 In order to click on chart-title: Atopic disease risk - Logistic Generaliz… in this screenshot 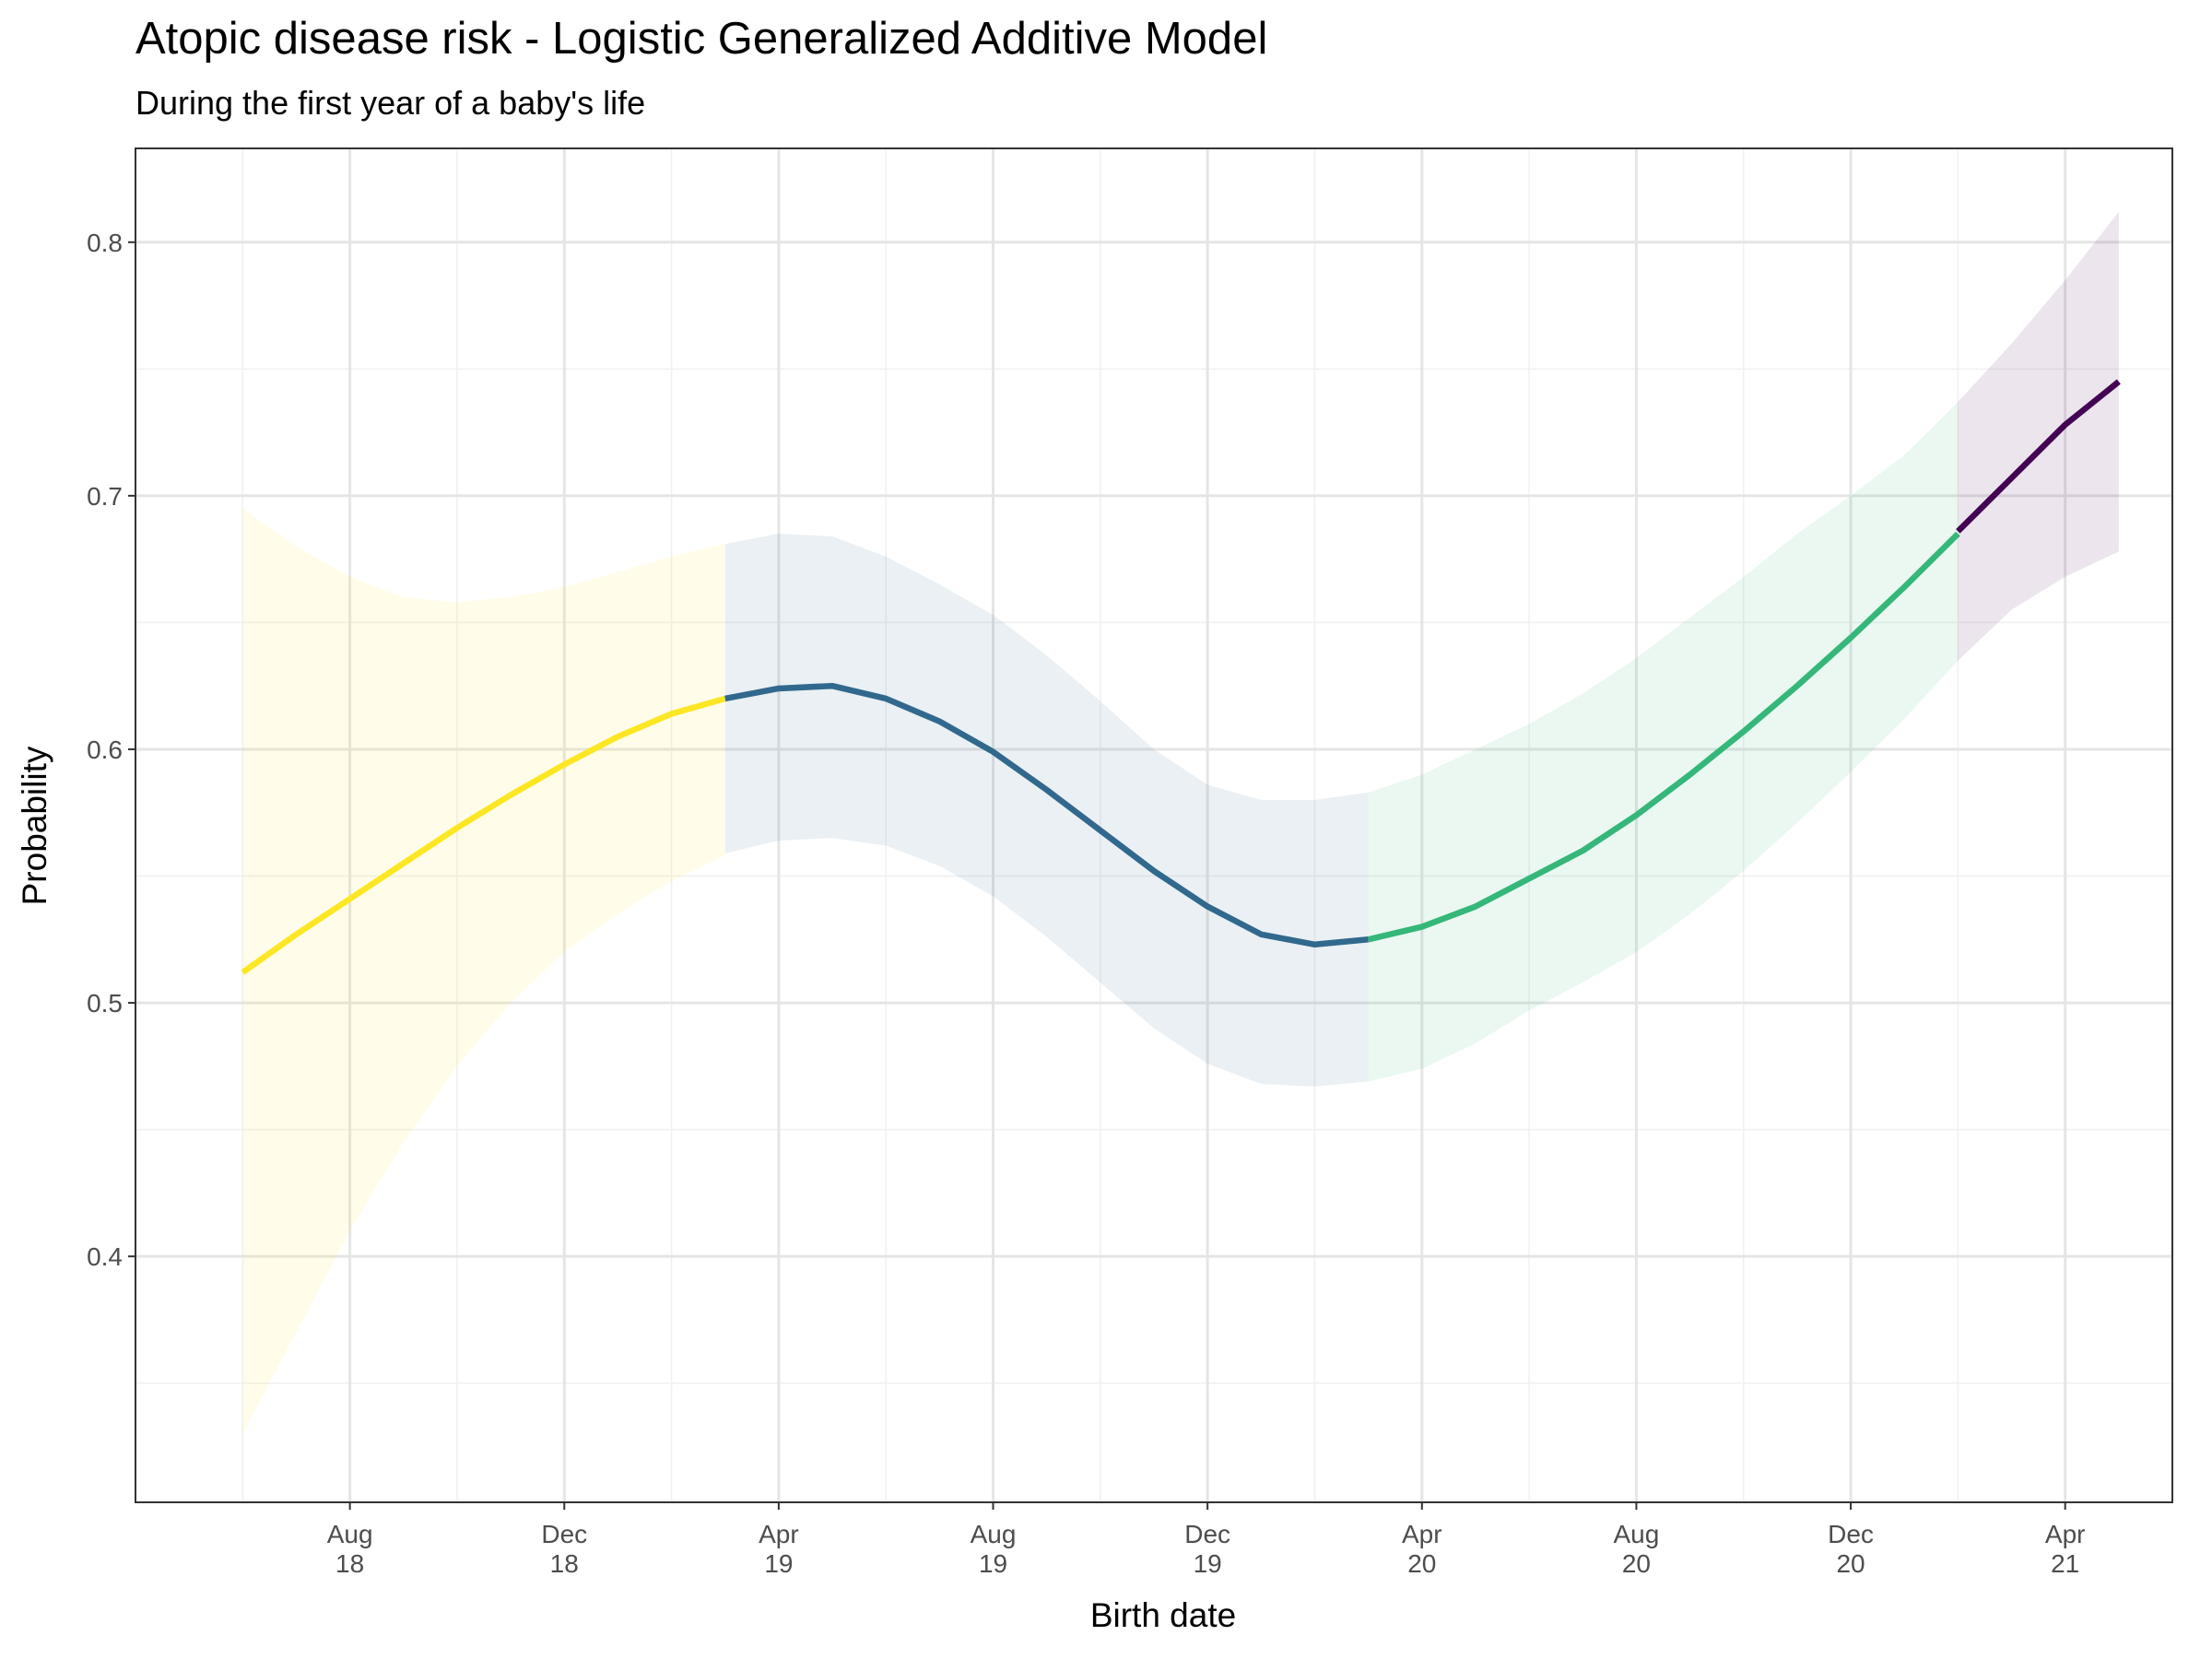, I will do `click(701, 39)`.